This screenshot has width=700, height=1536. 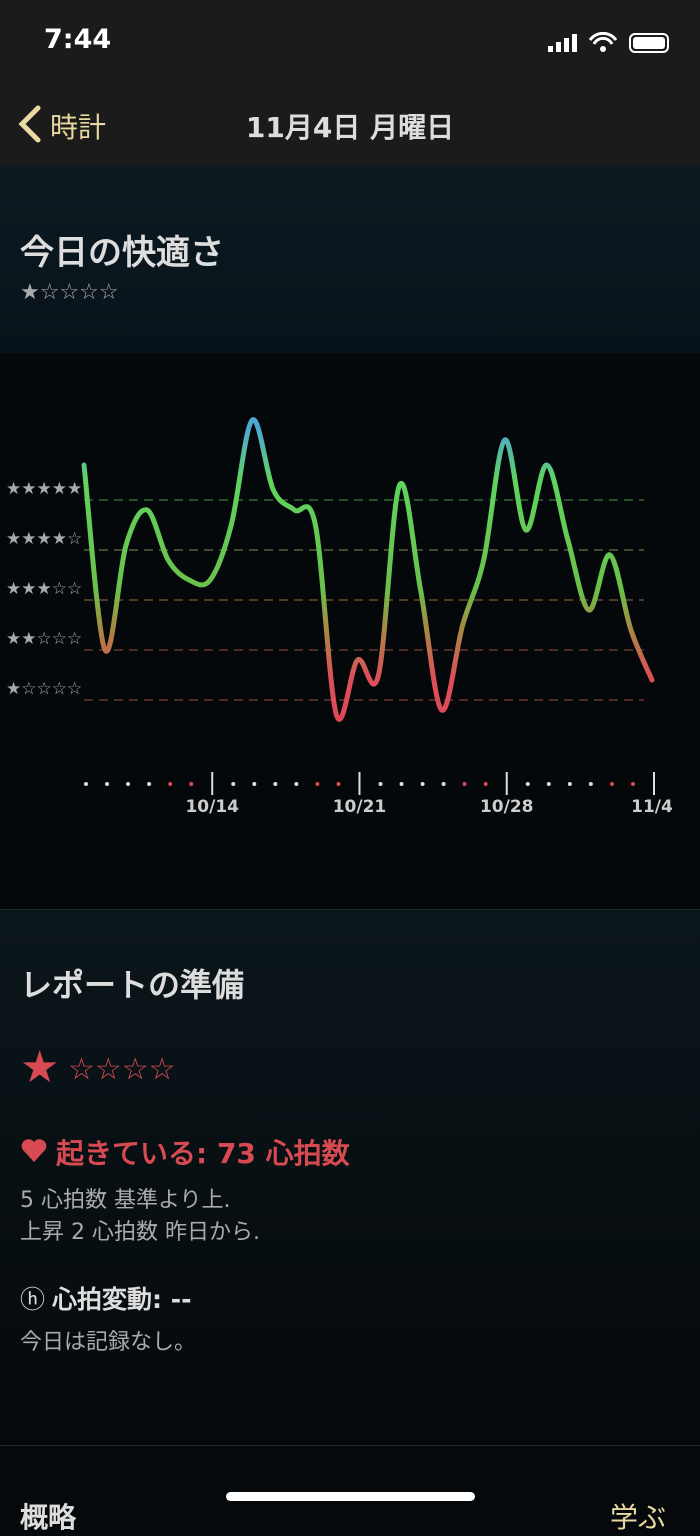 I want to click on home-indicator, so click(x=350, y=1496).